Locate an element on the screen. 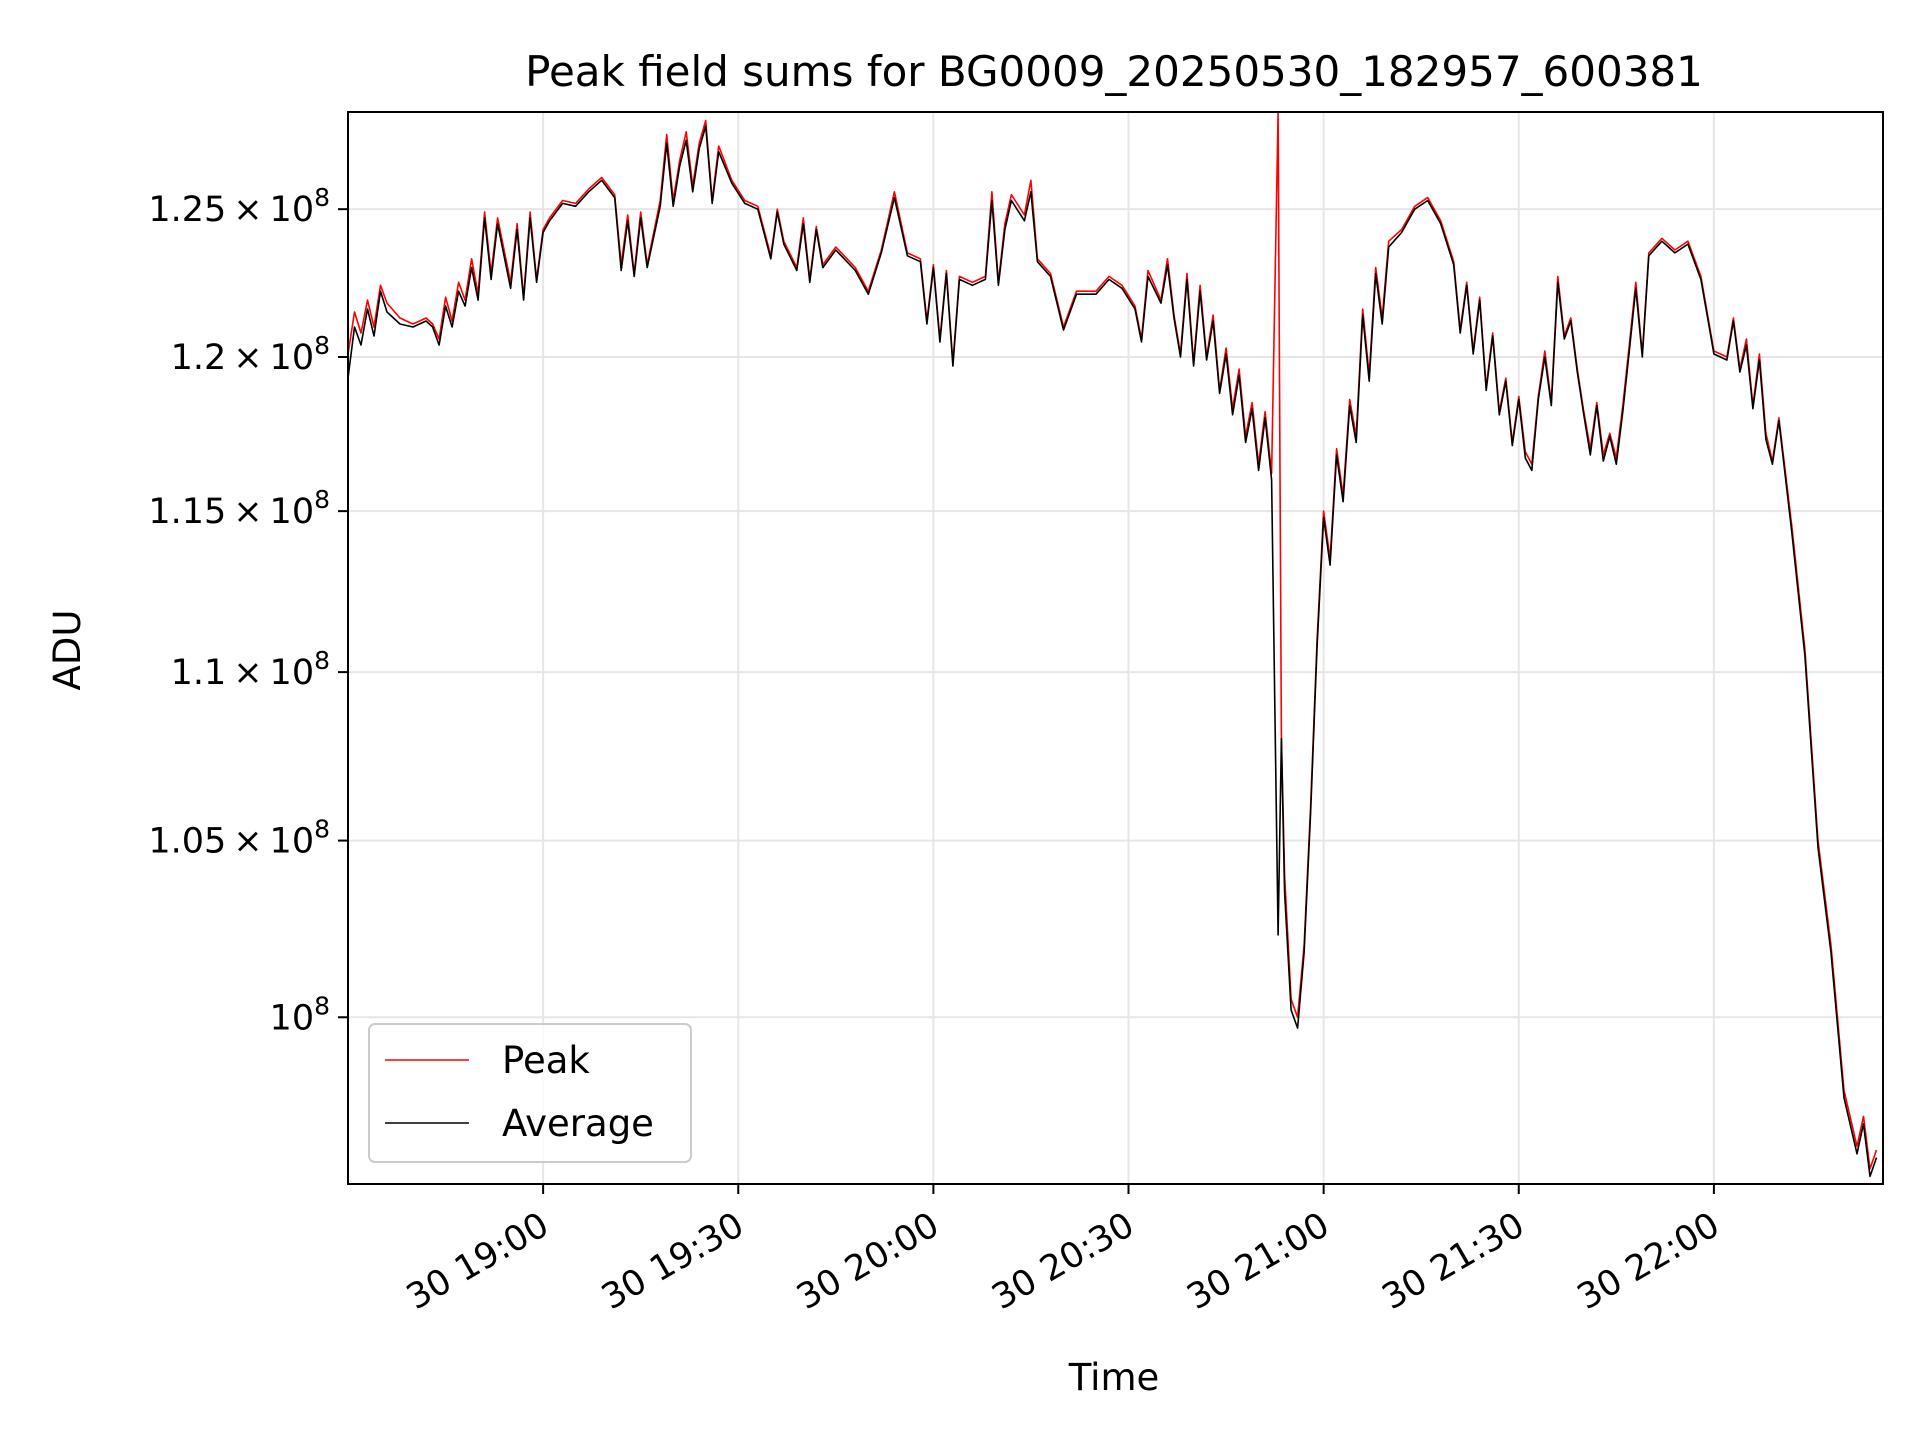 The height and width of the screenshot is (1440, 1920). x-tick-label: 30 21:00 is located at coordinates (1259, 1261).